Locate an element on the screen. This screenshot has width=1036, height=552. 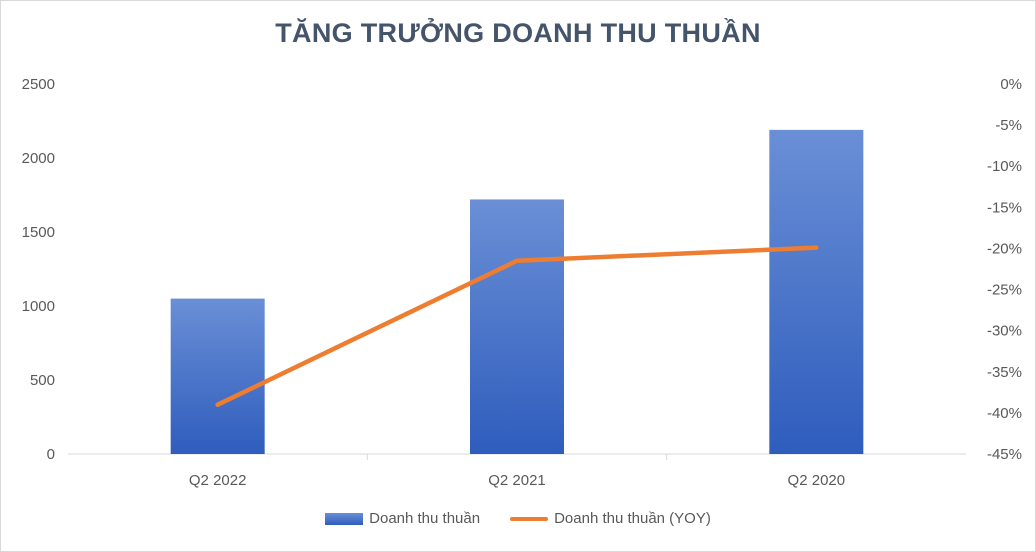
y-right-tick-label: -35% is located at coordinates (1004, 372).